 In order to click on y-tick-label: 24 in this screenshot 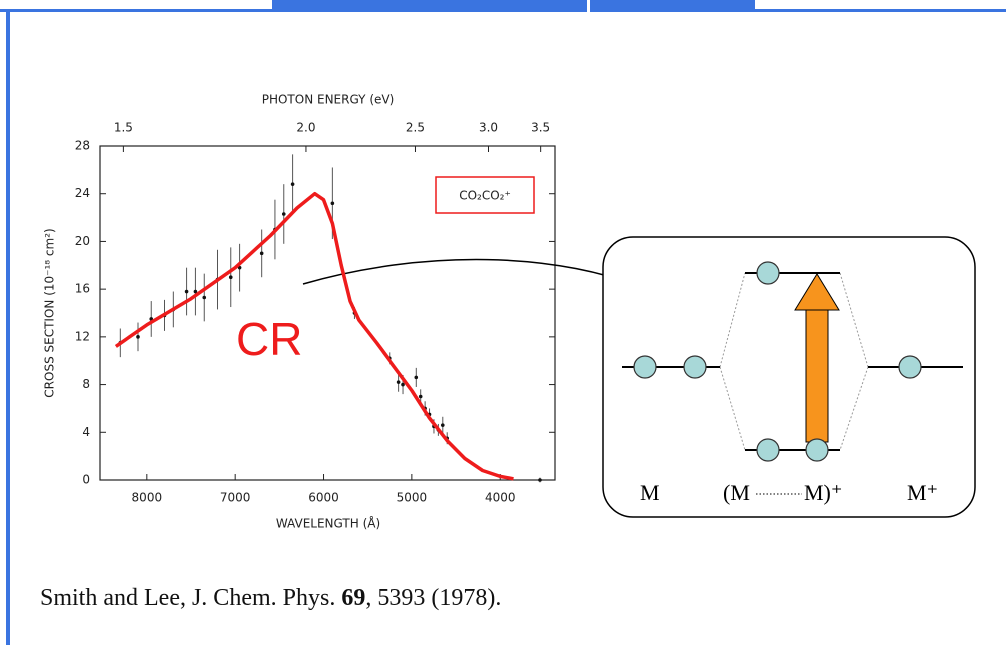, I will do `click(82, 193)`.